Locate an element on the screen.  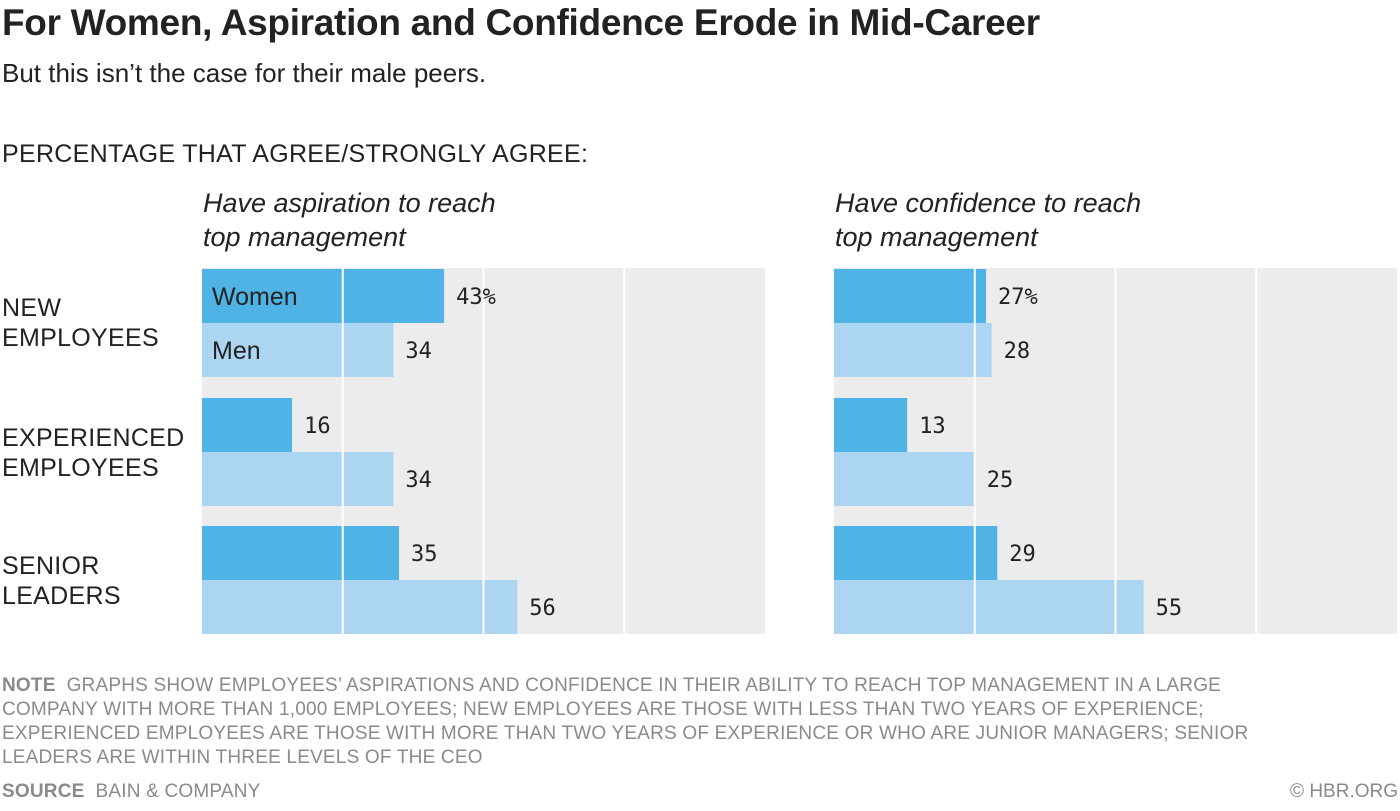
category-label-new-employees: NEW EMPLOYEES is located at coordinates (80, 323).